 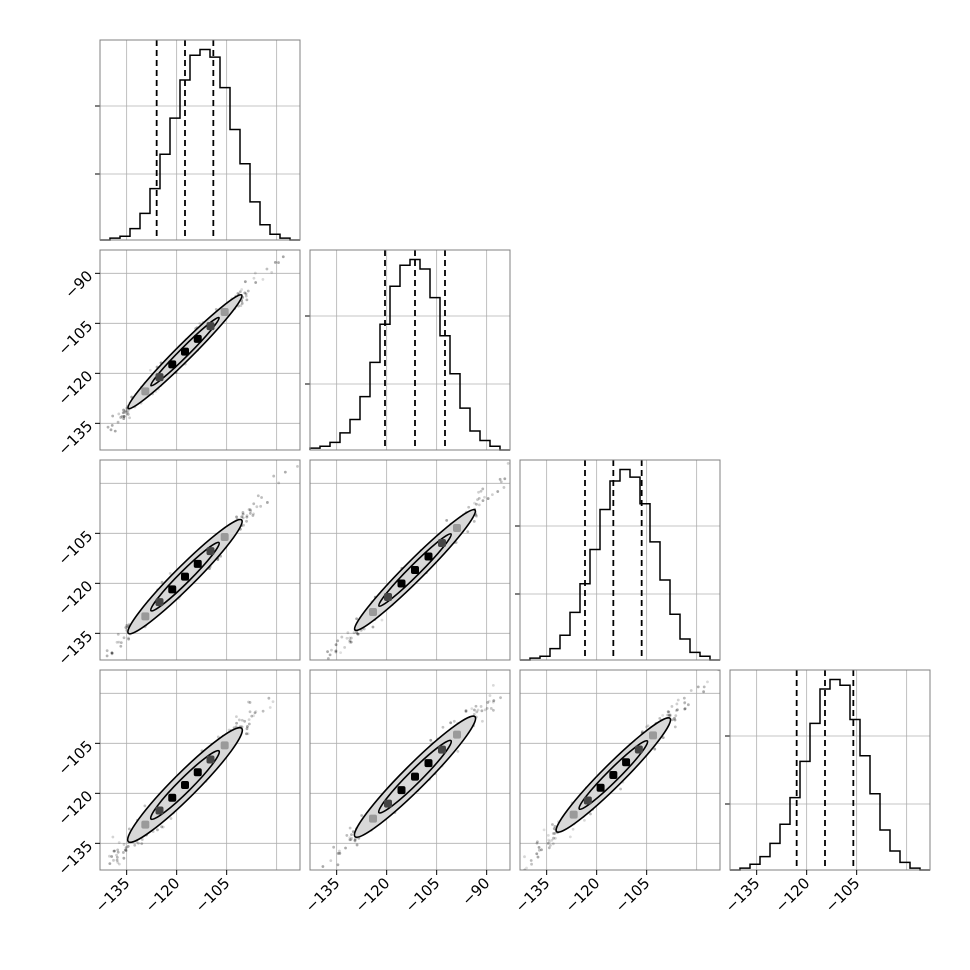 What do you see at coordinates (78, 284) in the screenshot?
I see `y-tick-label: −90` at bounding box center [78, 284].